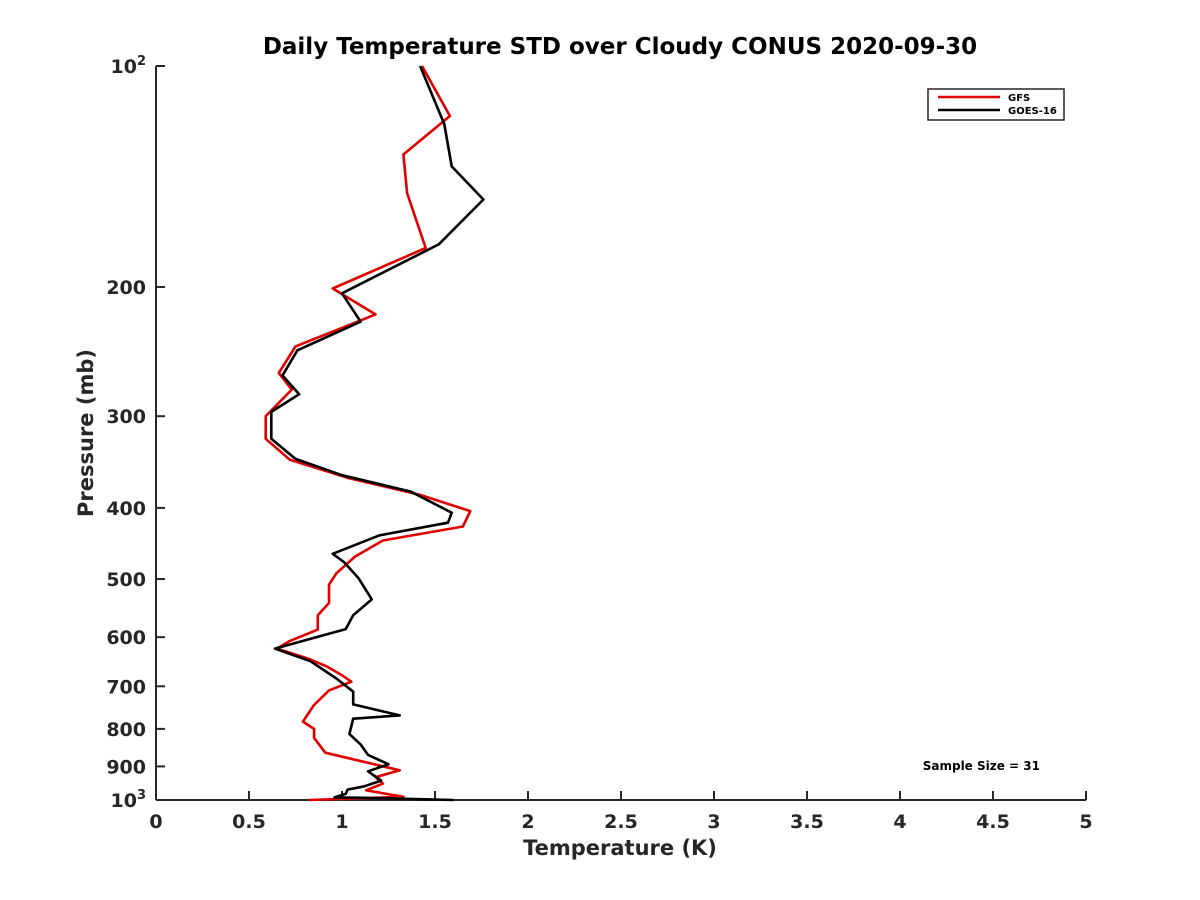 This screenshot has height=900, width=1200. Describe the element at coordinates (981, 766) in the screenshot. I see `sample-size-annotation: Sample Size = 31` at that location.